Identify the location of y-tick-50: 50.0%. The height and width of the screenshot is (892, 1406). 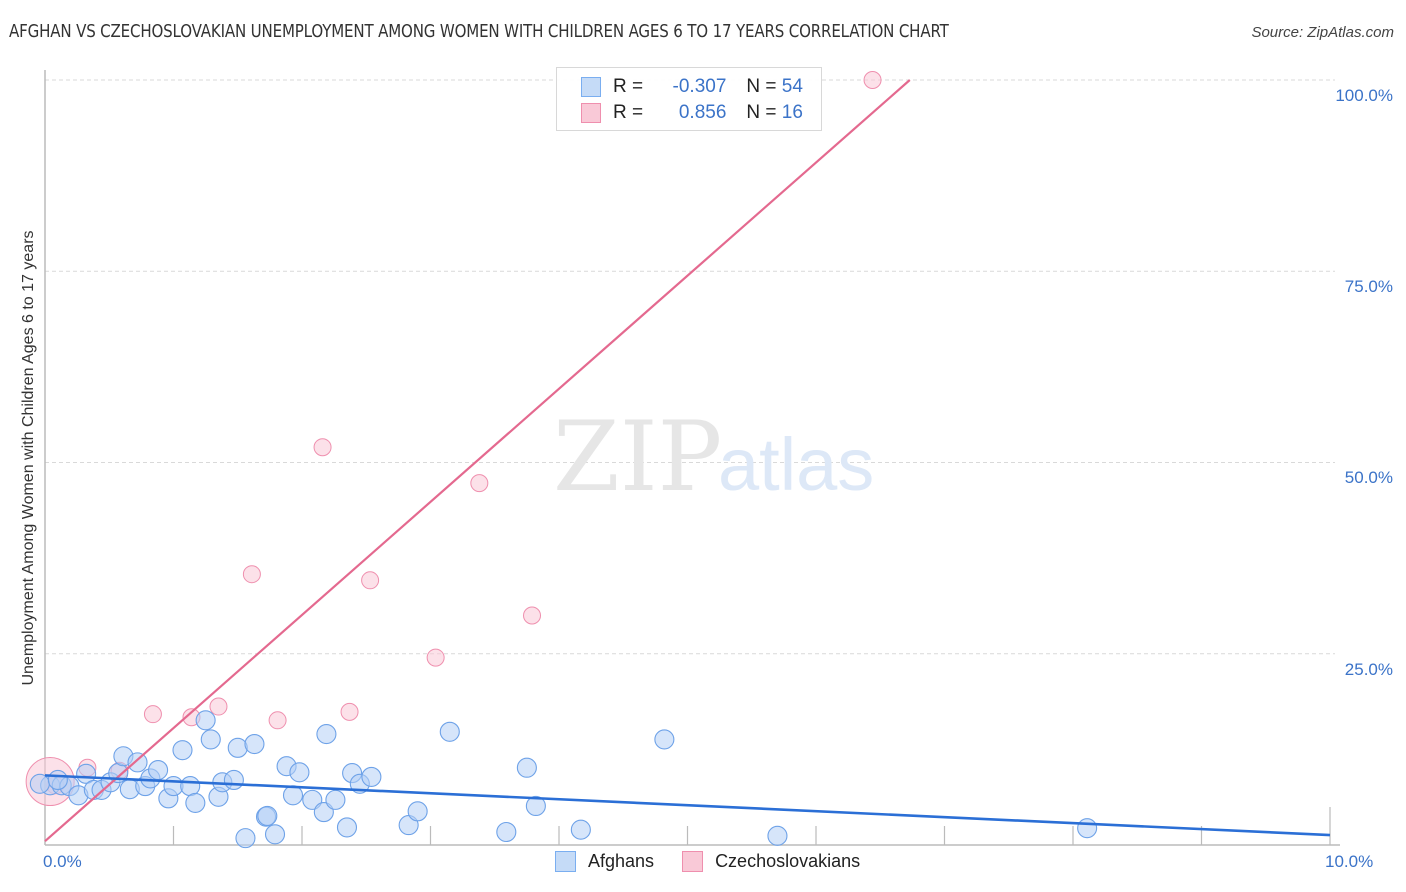
(1368, 477).